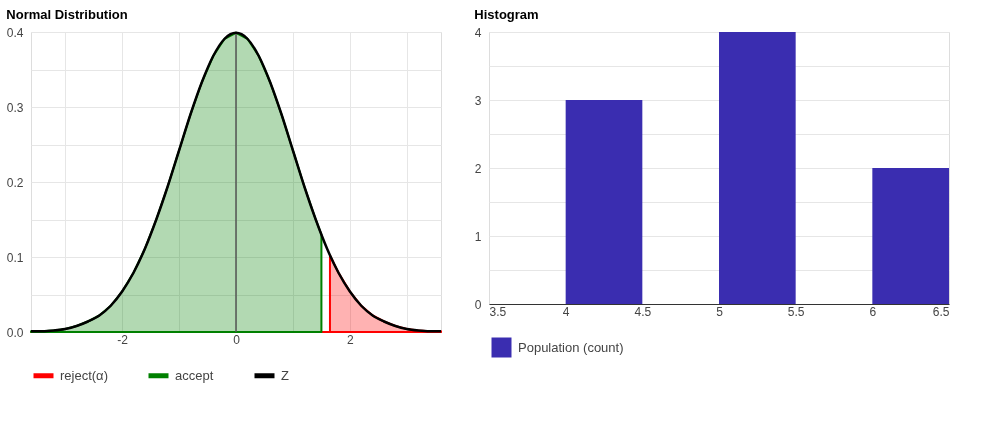 The height and width of the screenshot is (429, 1008). Describe the element at coordinates (873, 311) in the screenshot. I see `x-tick-label: 6` at that location.